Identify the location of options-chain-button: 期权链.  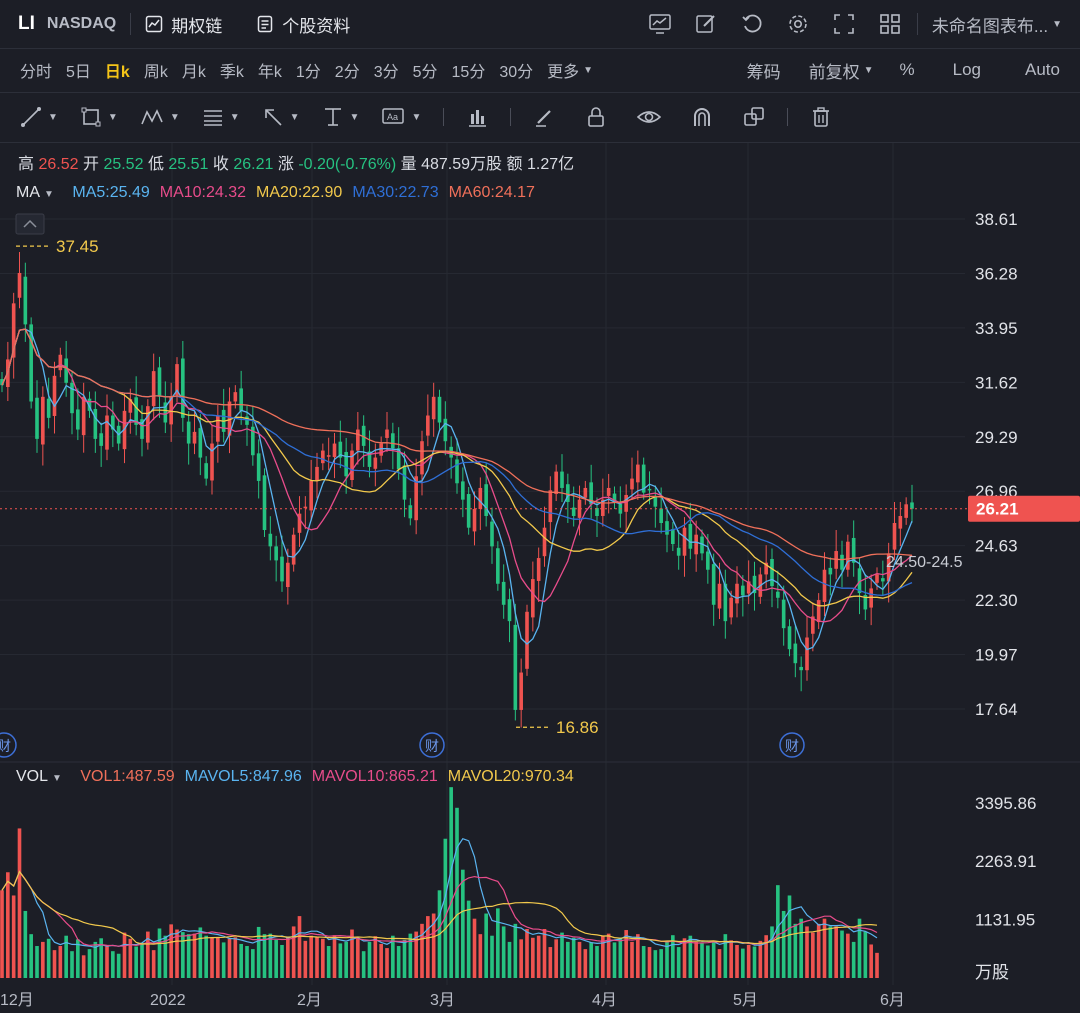
(183, 24).